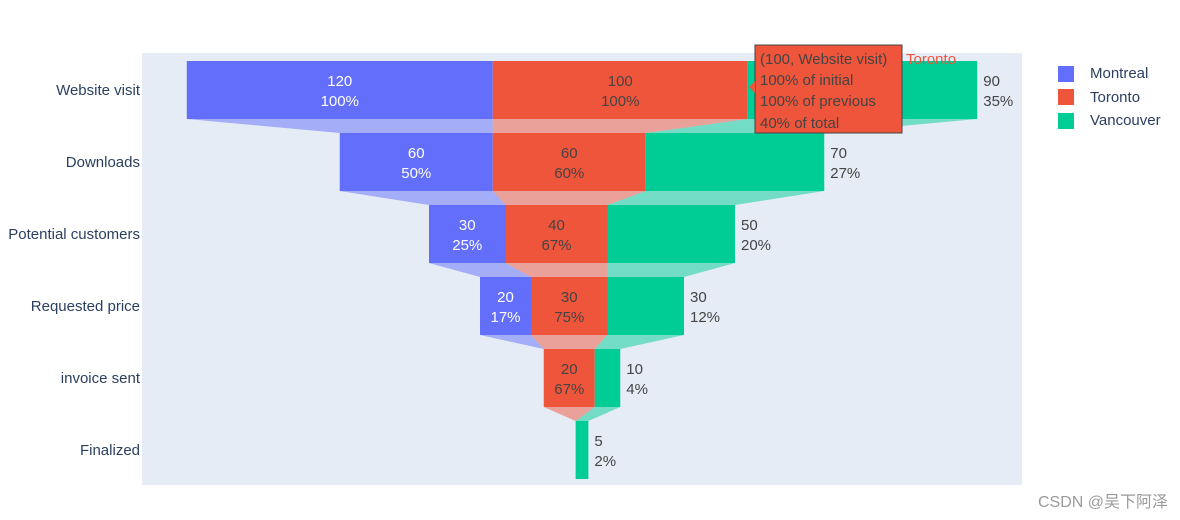 The width and height of the screenshot is (1180, 520). Describe the element at coordinates (998, 101) in the screenshot. I see `percent-label-vancouver-0: 35%` at that location.